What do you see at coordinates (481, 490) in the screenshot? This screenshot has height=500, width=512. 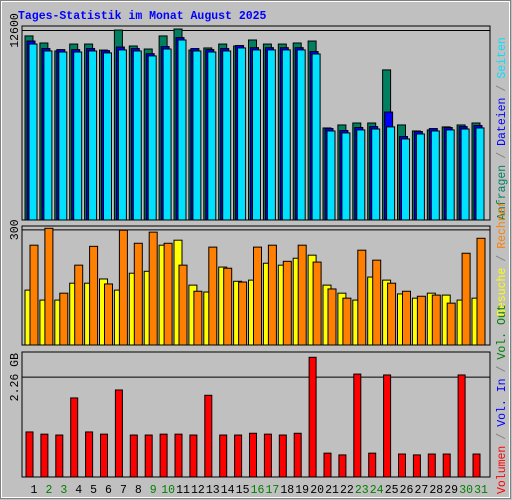 I see `x-tick-label: 31` at bounding box center [481, 490].